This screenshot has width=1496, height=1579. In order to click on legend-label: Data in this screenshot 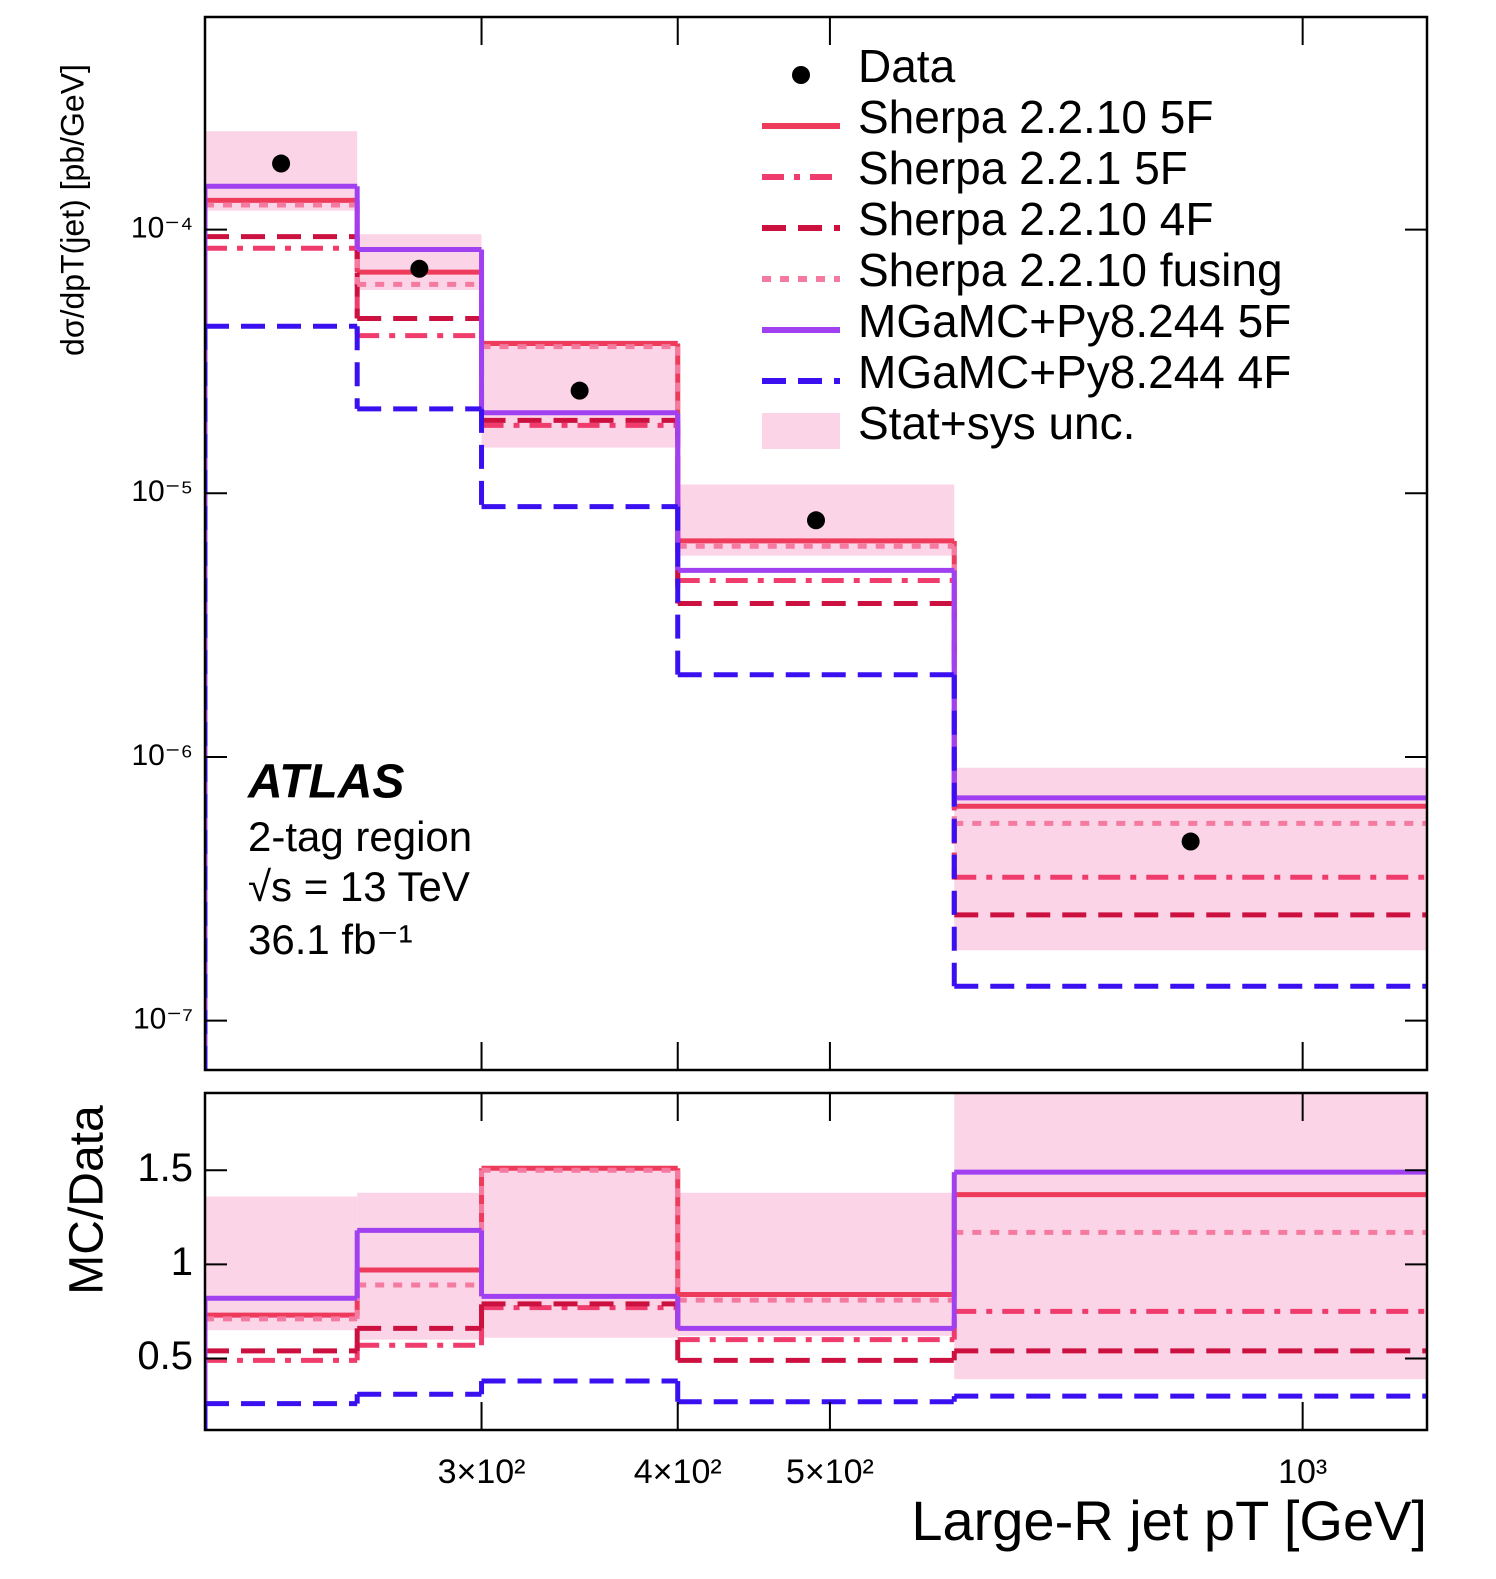, I will do `click(907, 66)`.